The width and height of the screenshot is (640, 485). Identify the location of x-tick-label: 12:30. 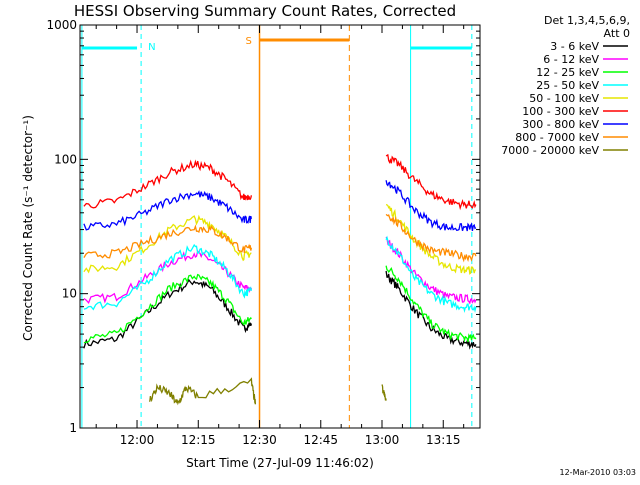
(259, 440).